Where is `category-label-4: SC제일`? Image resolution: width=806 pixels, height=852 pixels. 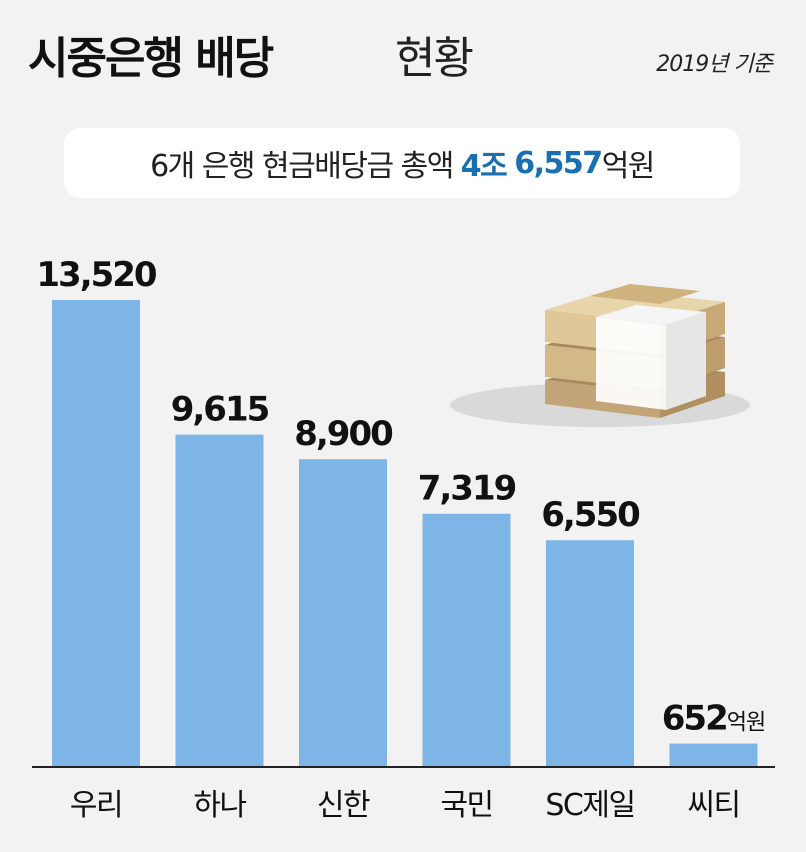 category-label-4: SC제일 is located at coordinates (589, 805).